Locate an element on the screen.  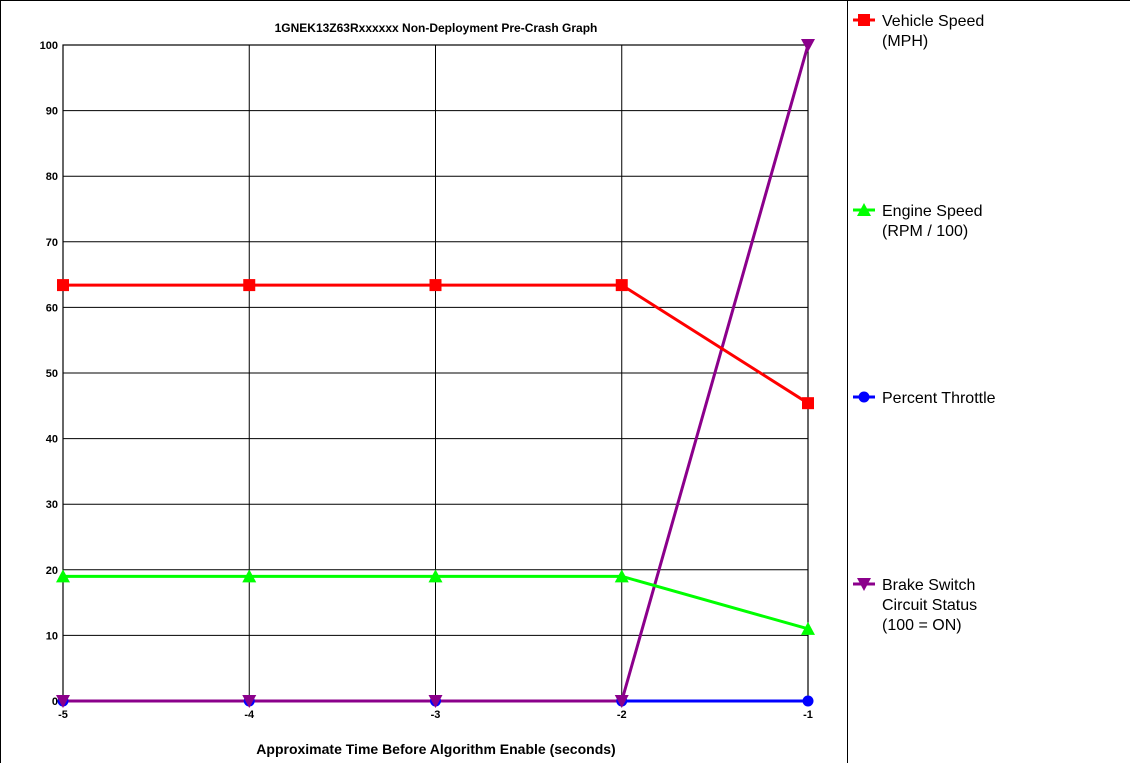
y-tick-label: 70 is located at coordinates (52, 243).